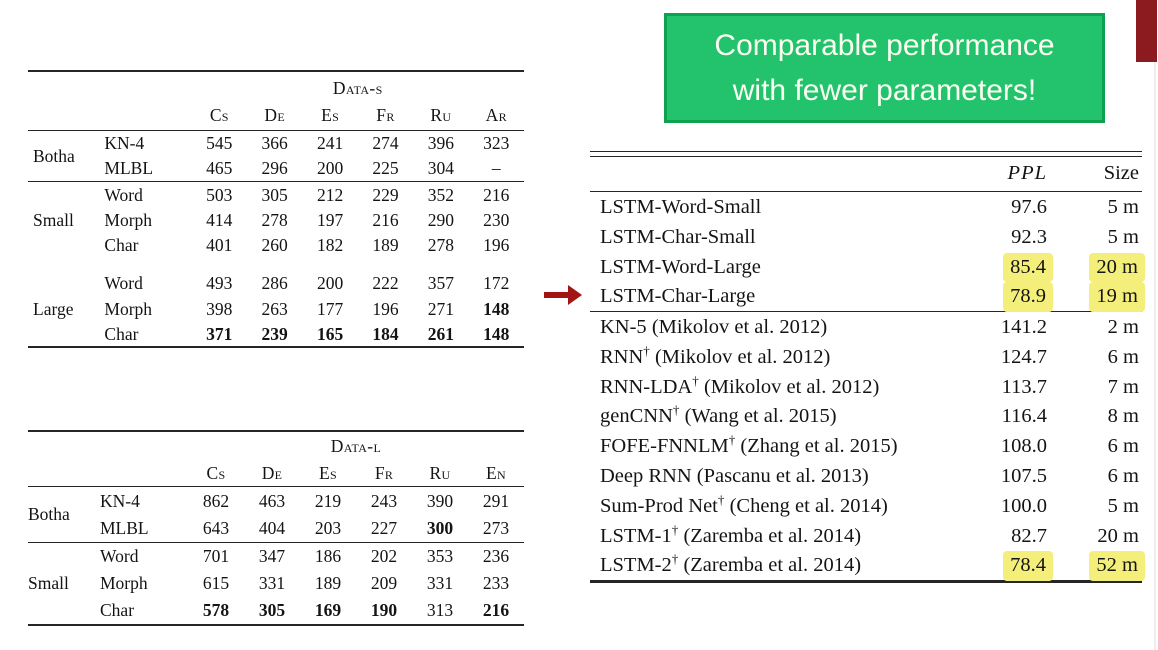  Describe the element at coordinates (866, 357) in the screenshot. I see `table-row: RNN† (Mikolov et al. 2012) 124.7 6 m` at that location.